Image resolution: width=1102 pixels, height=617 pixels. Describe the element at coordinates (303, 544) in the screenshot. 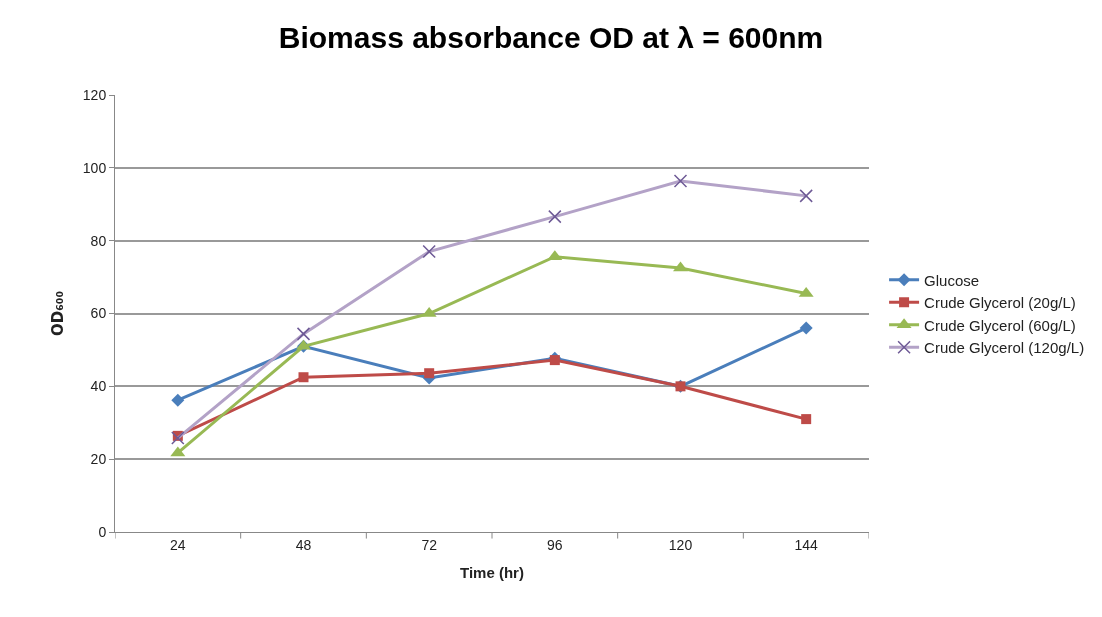

I see `x-tick-label: 48` at that location.